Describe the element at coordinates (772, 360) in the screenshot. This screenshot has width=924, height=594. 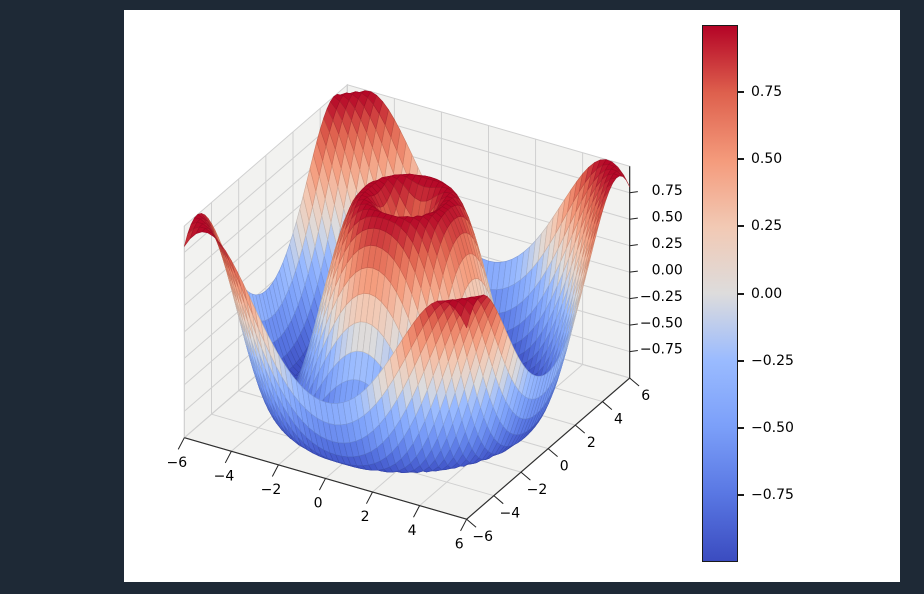
I see `colorbar-tick-label: −0.25` at that location.